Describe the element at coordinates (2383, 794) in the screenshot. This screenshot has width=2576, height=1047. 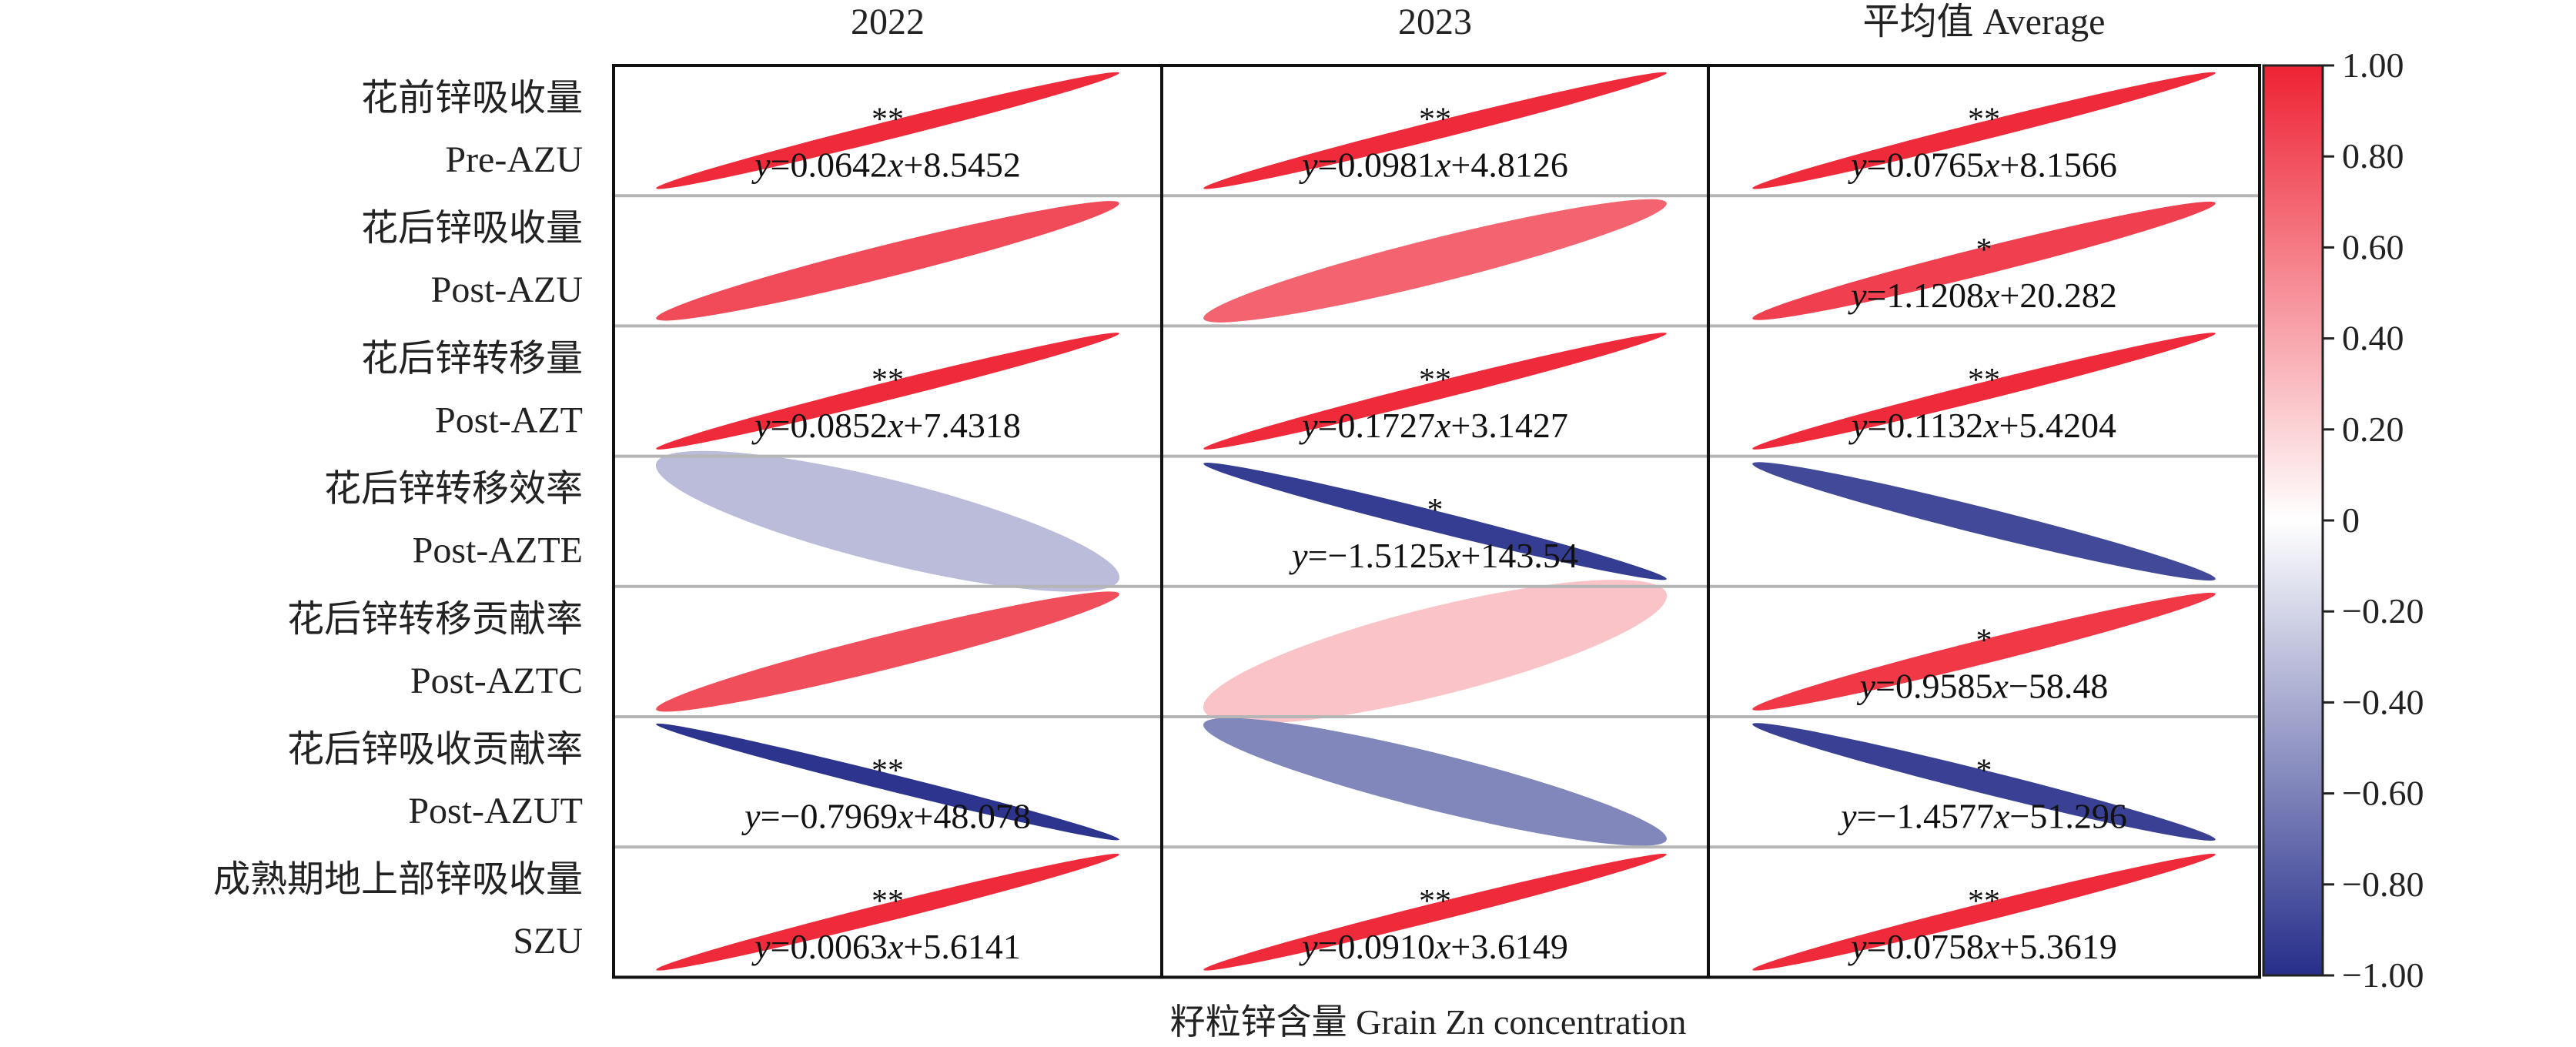
I see `colorbar-tick-label: −0.60` at that location.